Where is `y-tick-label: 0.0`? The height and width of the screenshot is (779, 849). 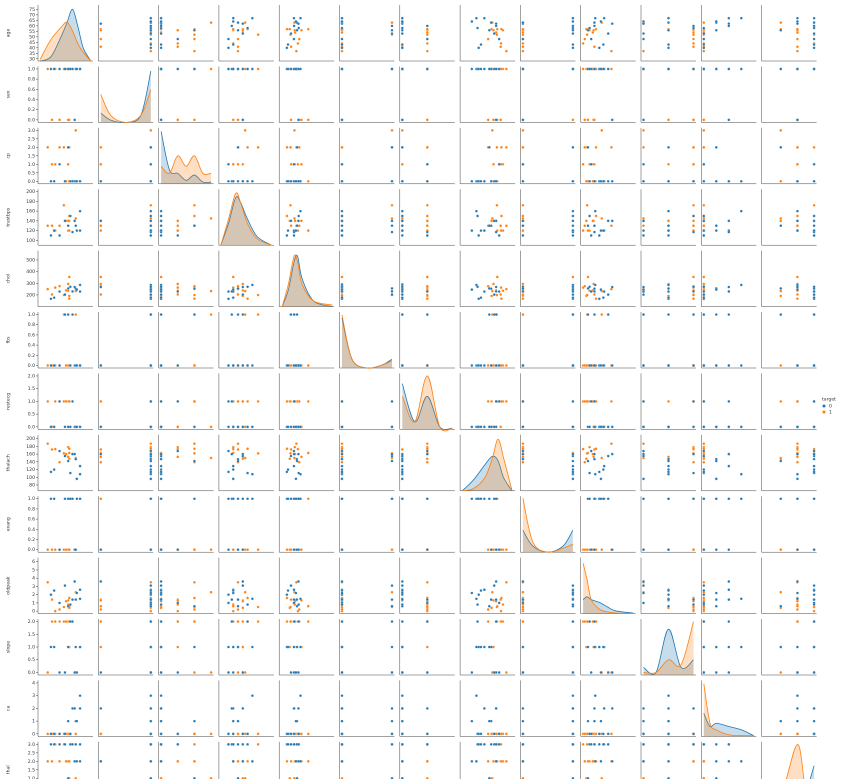
y-tick-label: 0.0 is located at coordinates (31, 182).